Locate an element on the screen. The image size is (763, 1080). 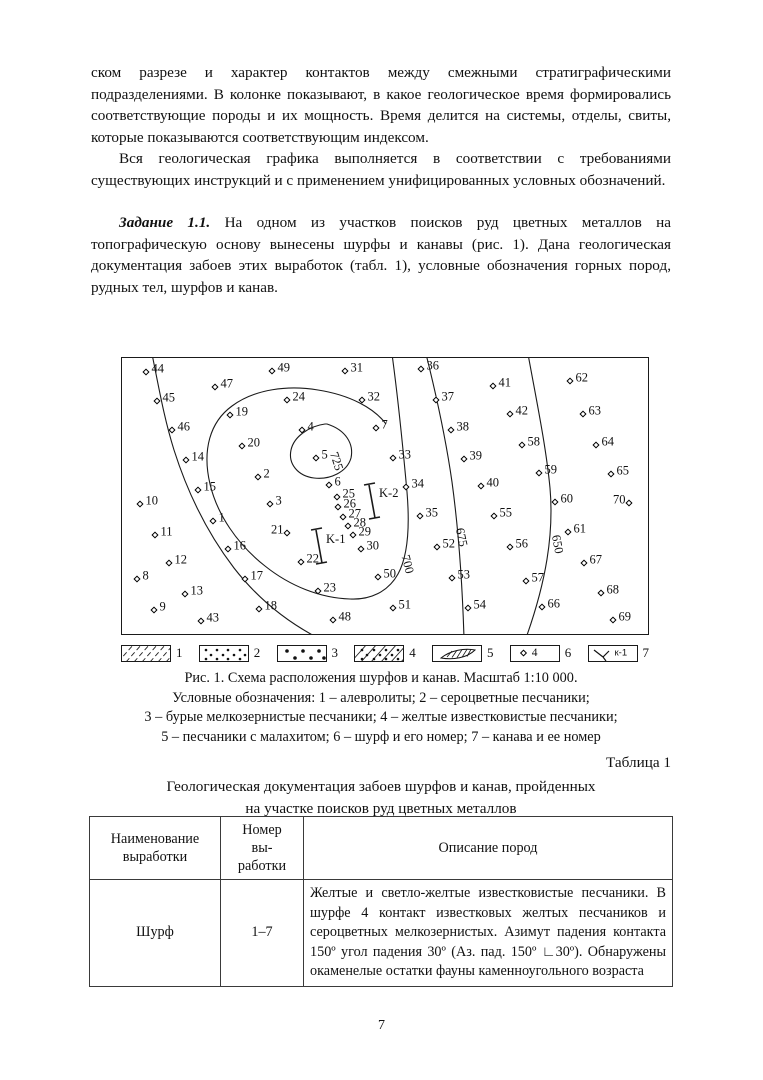
survey-point-label: 41 is located at coordinates (505, 382).